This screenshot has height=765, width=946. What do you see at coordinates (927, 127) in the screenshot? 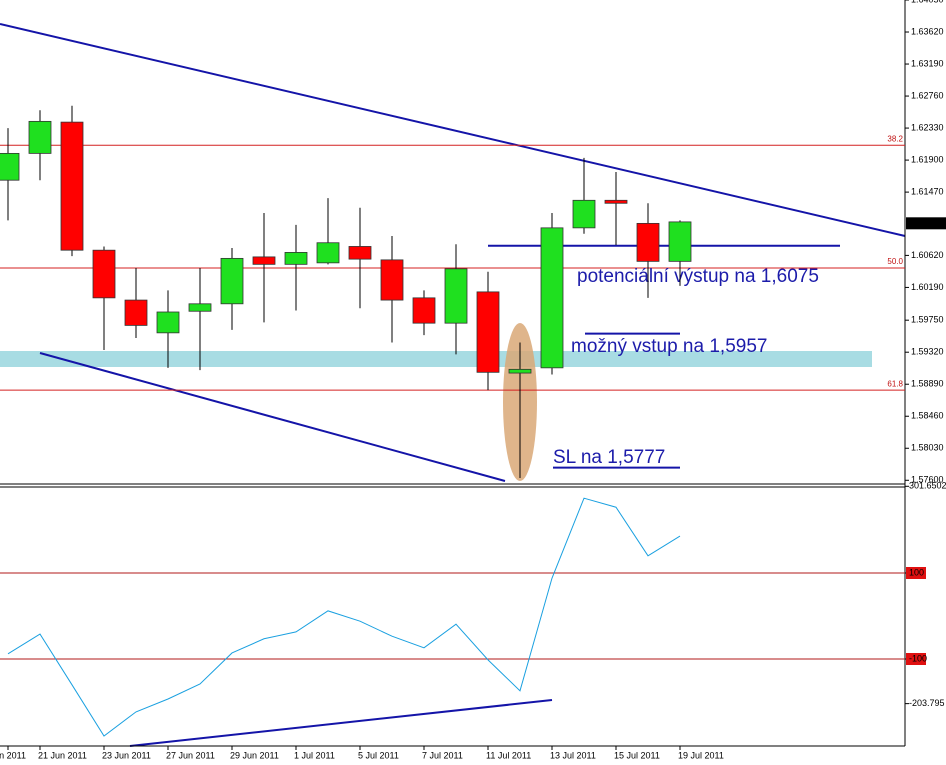
I see `y-tick-label: 1.62330` at bounding box center [927, 127].